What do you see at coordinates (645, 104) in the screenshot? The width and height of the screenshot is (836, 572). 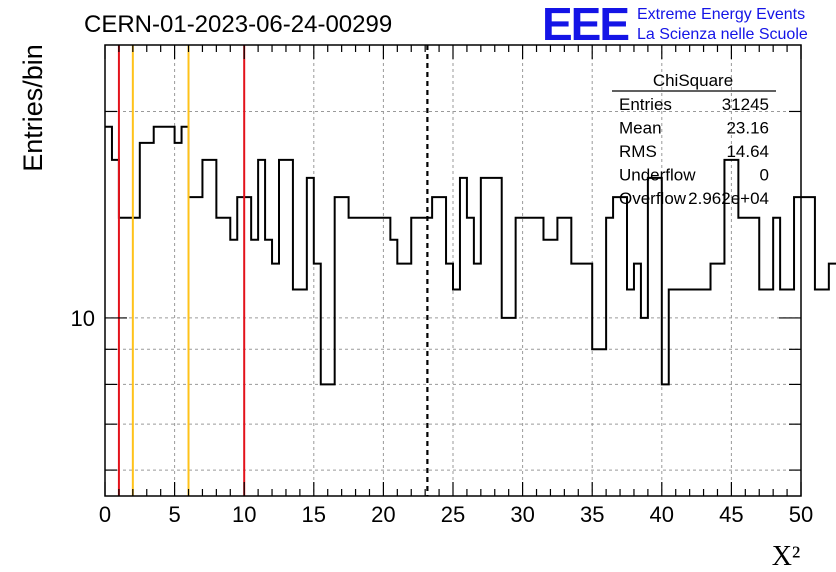 I see `stats-label-entries: Entries` at bounding box center [645, 104].